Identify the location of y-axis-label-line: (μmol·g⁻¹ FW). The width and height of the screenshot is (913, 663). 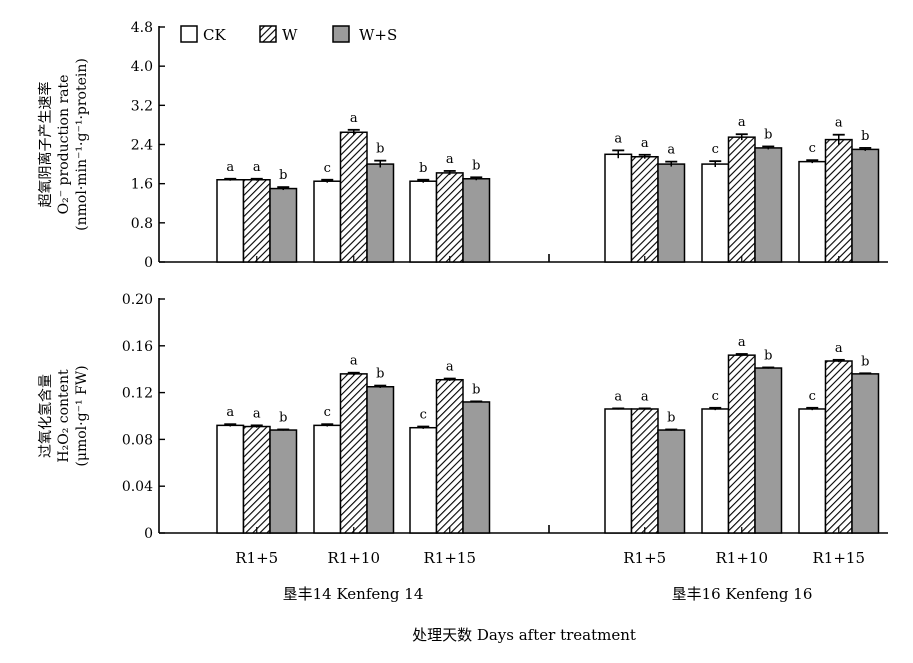
(82, 415).